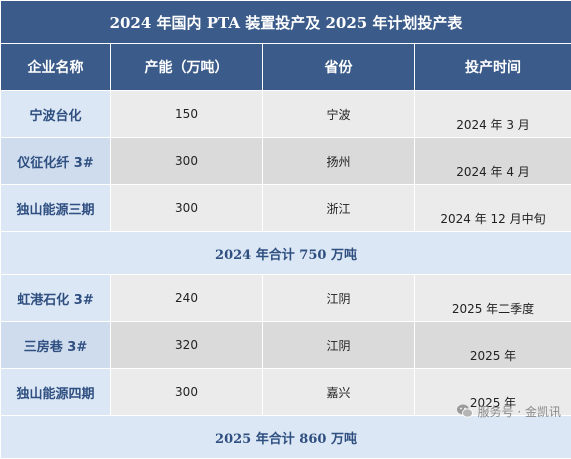 This screenshot has height=459, width=571. What do you see at coordinates (339, 392) in the screenshot?
I see `province-value: 嘉兴` at bounding box center [339, 392].